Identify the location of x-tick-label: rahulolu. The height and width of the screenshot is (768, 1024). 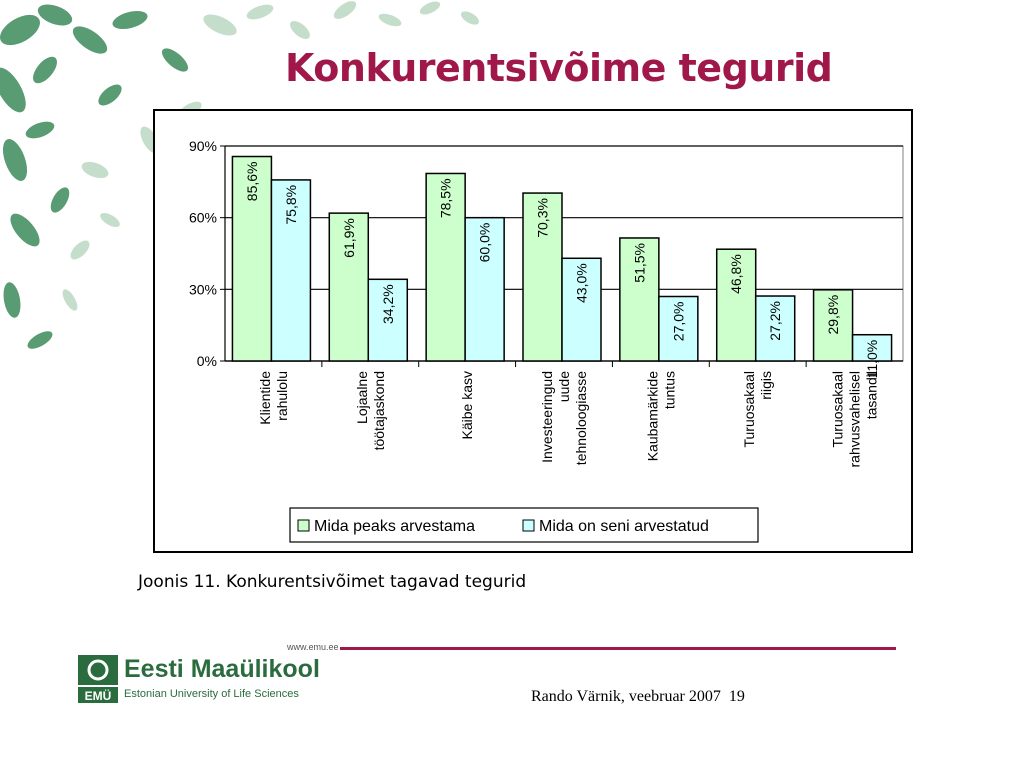
(282, 396).